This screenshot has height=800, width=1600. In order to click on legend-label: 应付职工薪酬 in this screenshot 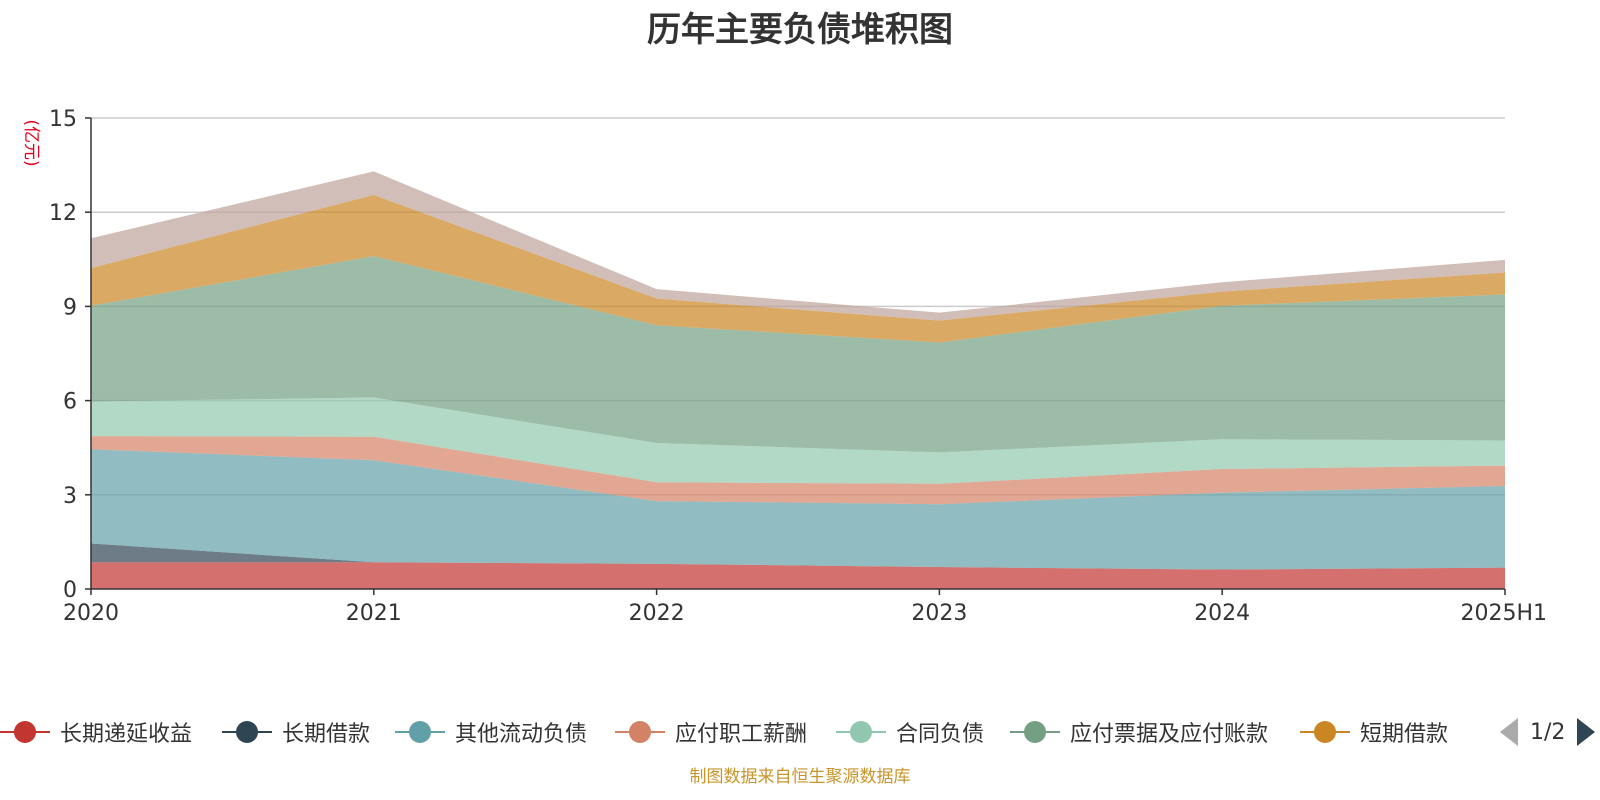, I will do `click(741, 734)`.